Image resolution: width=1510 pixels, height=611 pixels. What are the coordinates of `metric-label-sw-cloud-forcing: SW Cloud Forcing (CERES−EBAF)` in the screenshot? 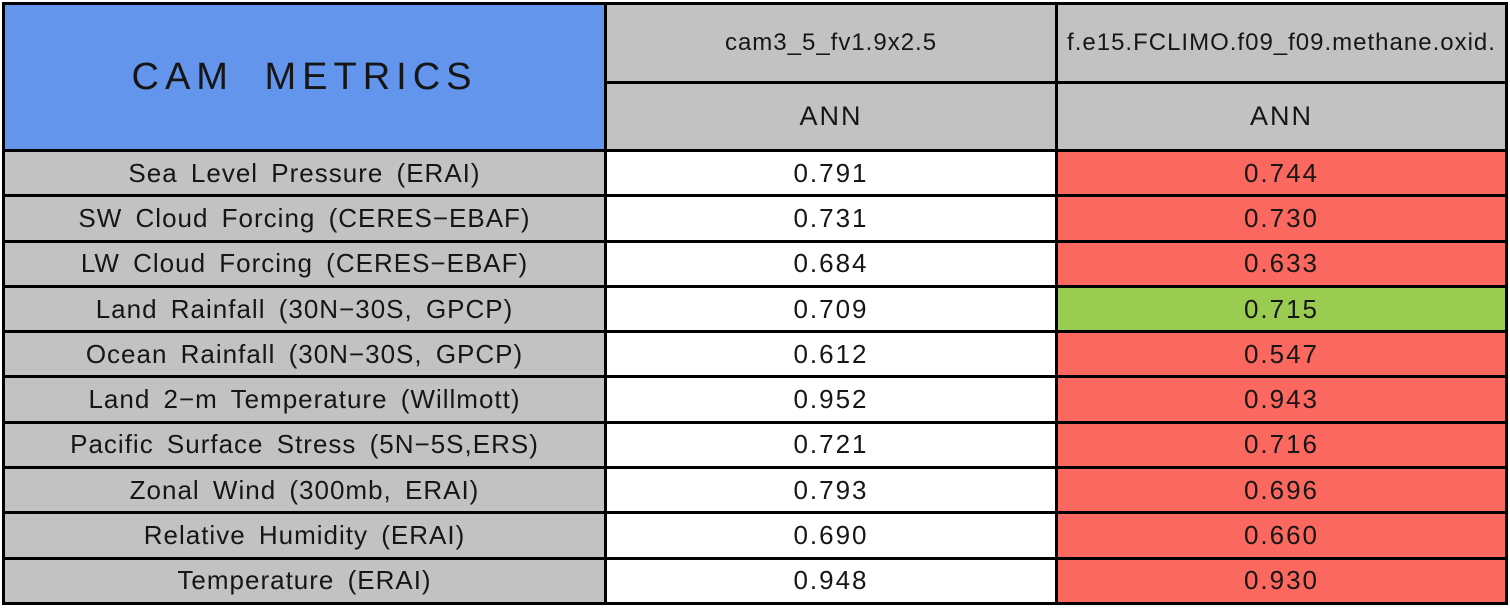 It's located at (304, 218).